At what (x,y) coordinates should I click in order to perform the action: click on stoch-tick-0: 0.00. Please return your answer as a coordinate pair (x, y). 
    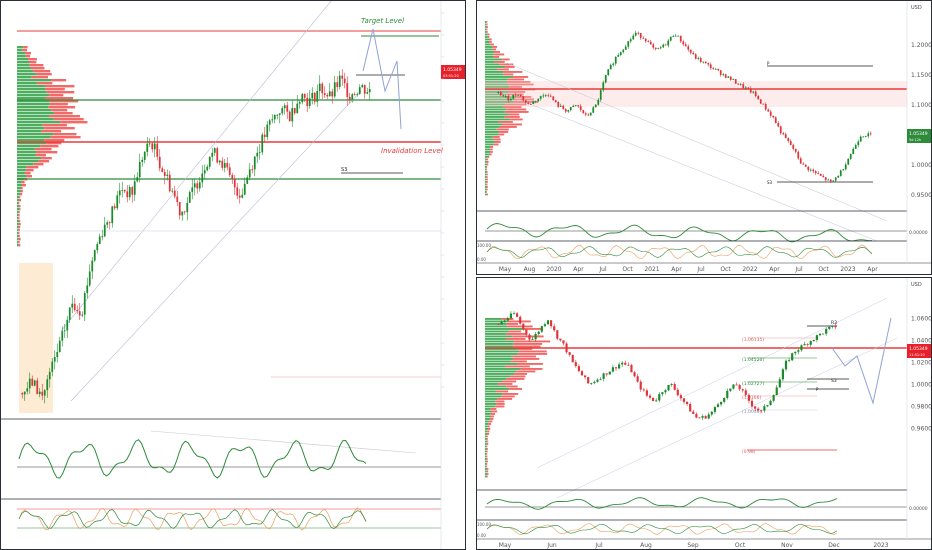
    Looking at the image, I should click on (481, 535).